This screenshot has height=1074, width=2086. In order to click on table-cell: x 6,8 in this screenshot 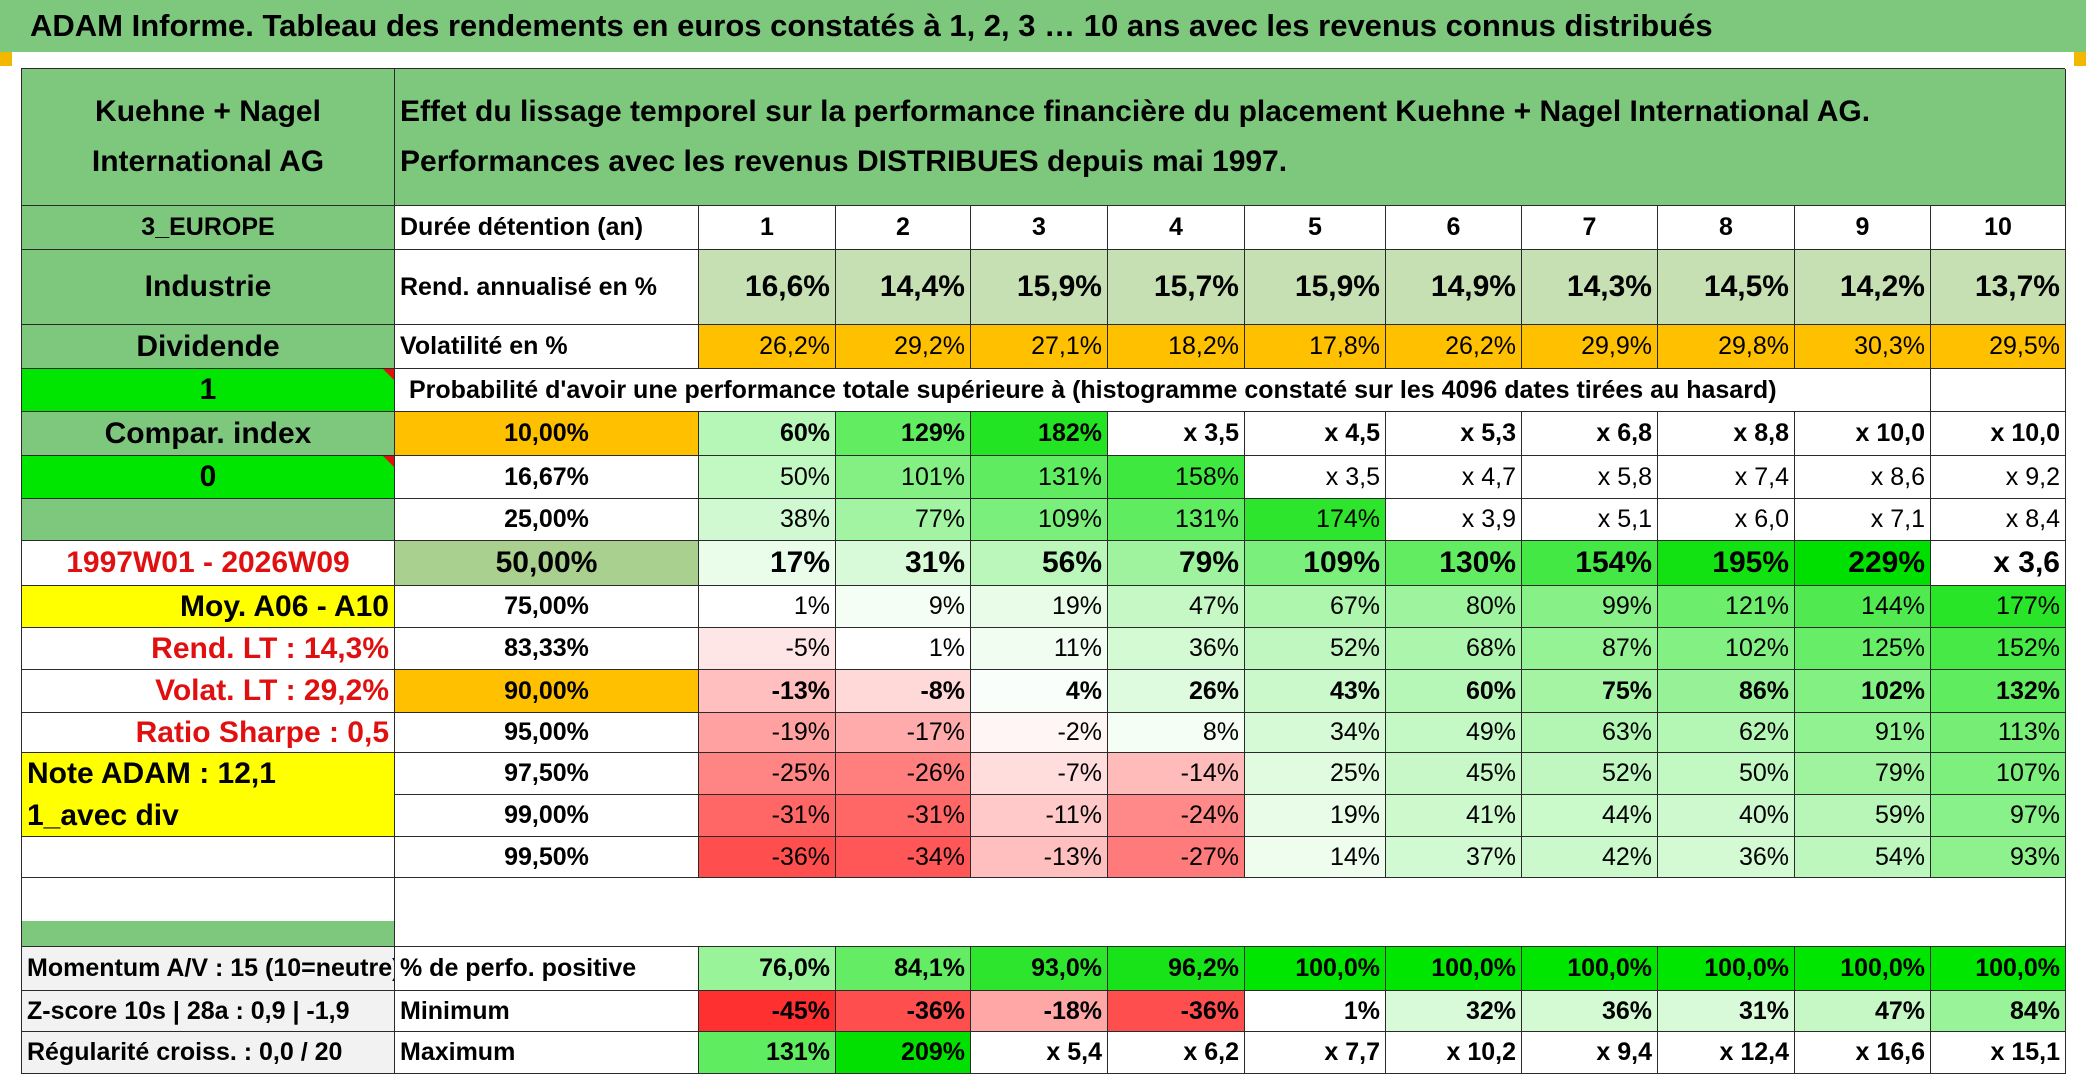, I will do `click(1590, 434)`.